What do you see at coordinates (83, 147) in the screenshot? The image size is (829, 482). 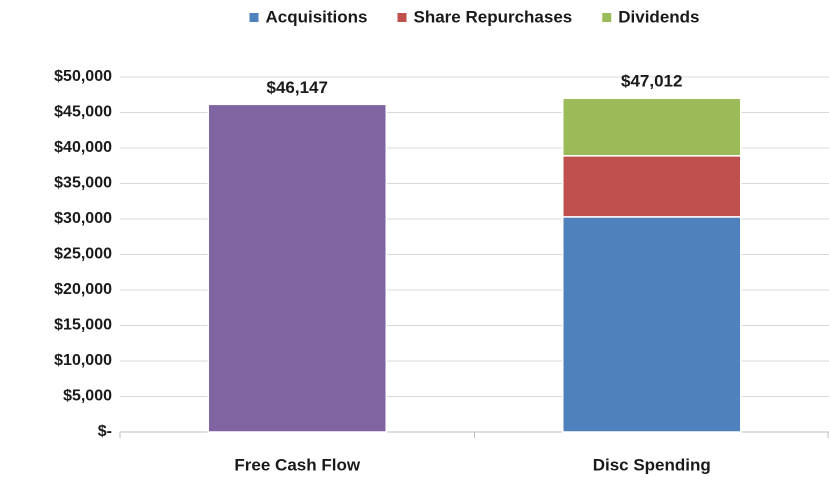 I see `y-tick-label: $40,000` at bounding box center [83, 147].